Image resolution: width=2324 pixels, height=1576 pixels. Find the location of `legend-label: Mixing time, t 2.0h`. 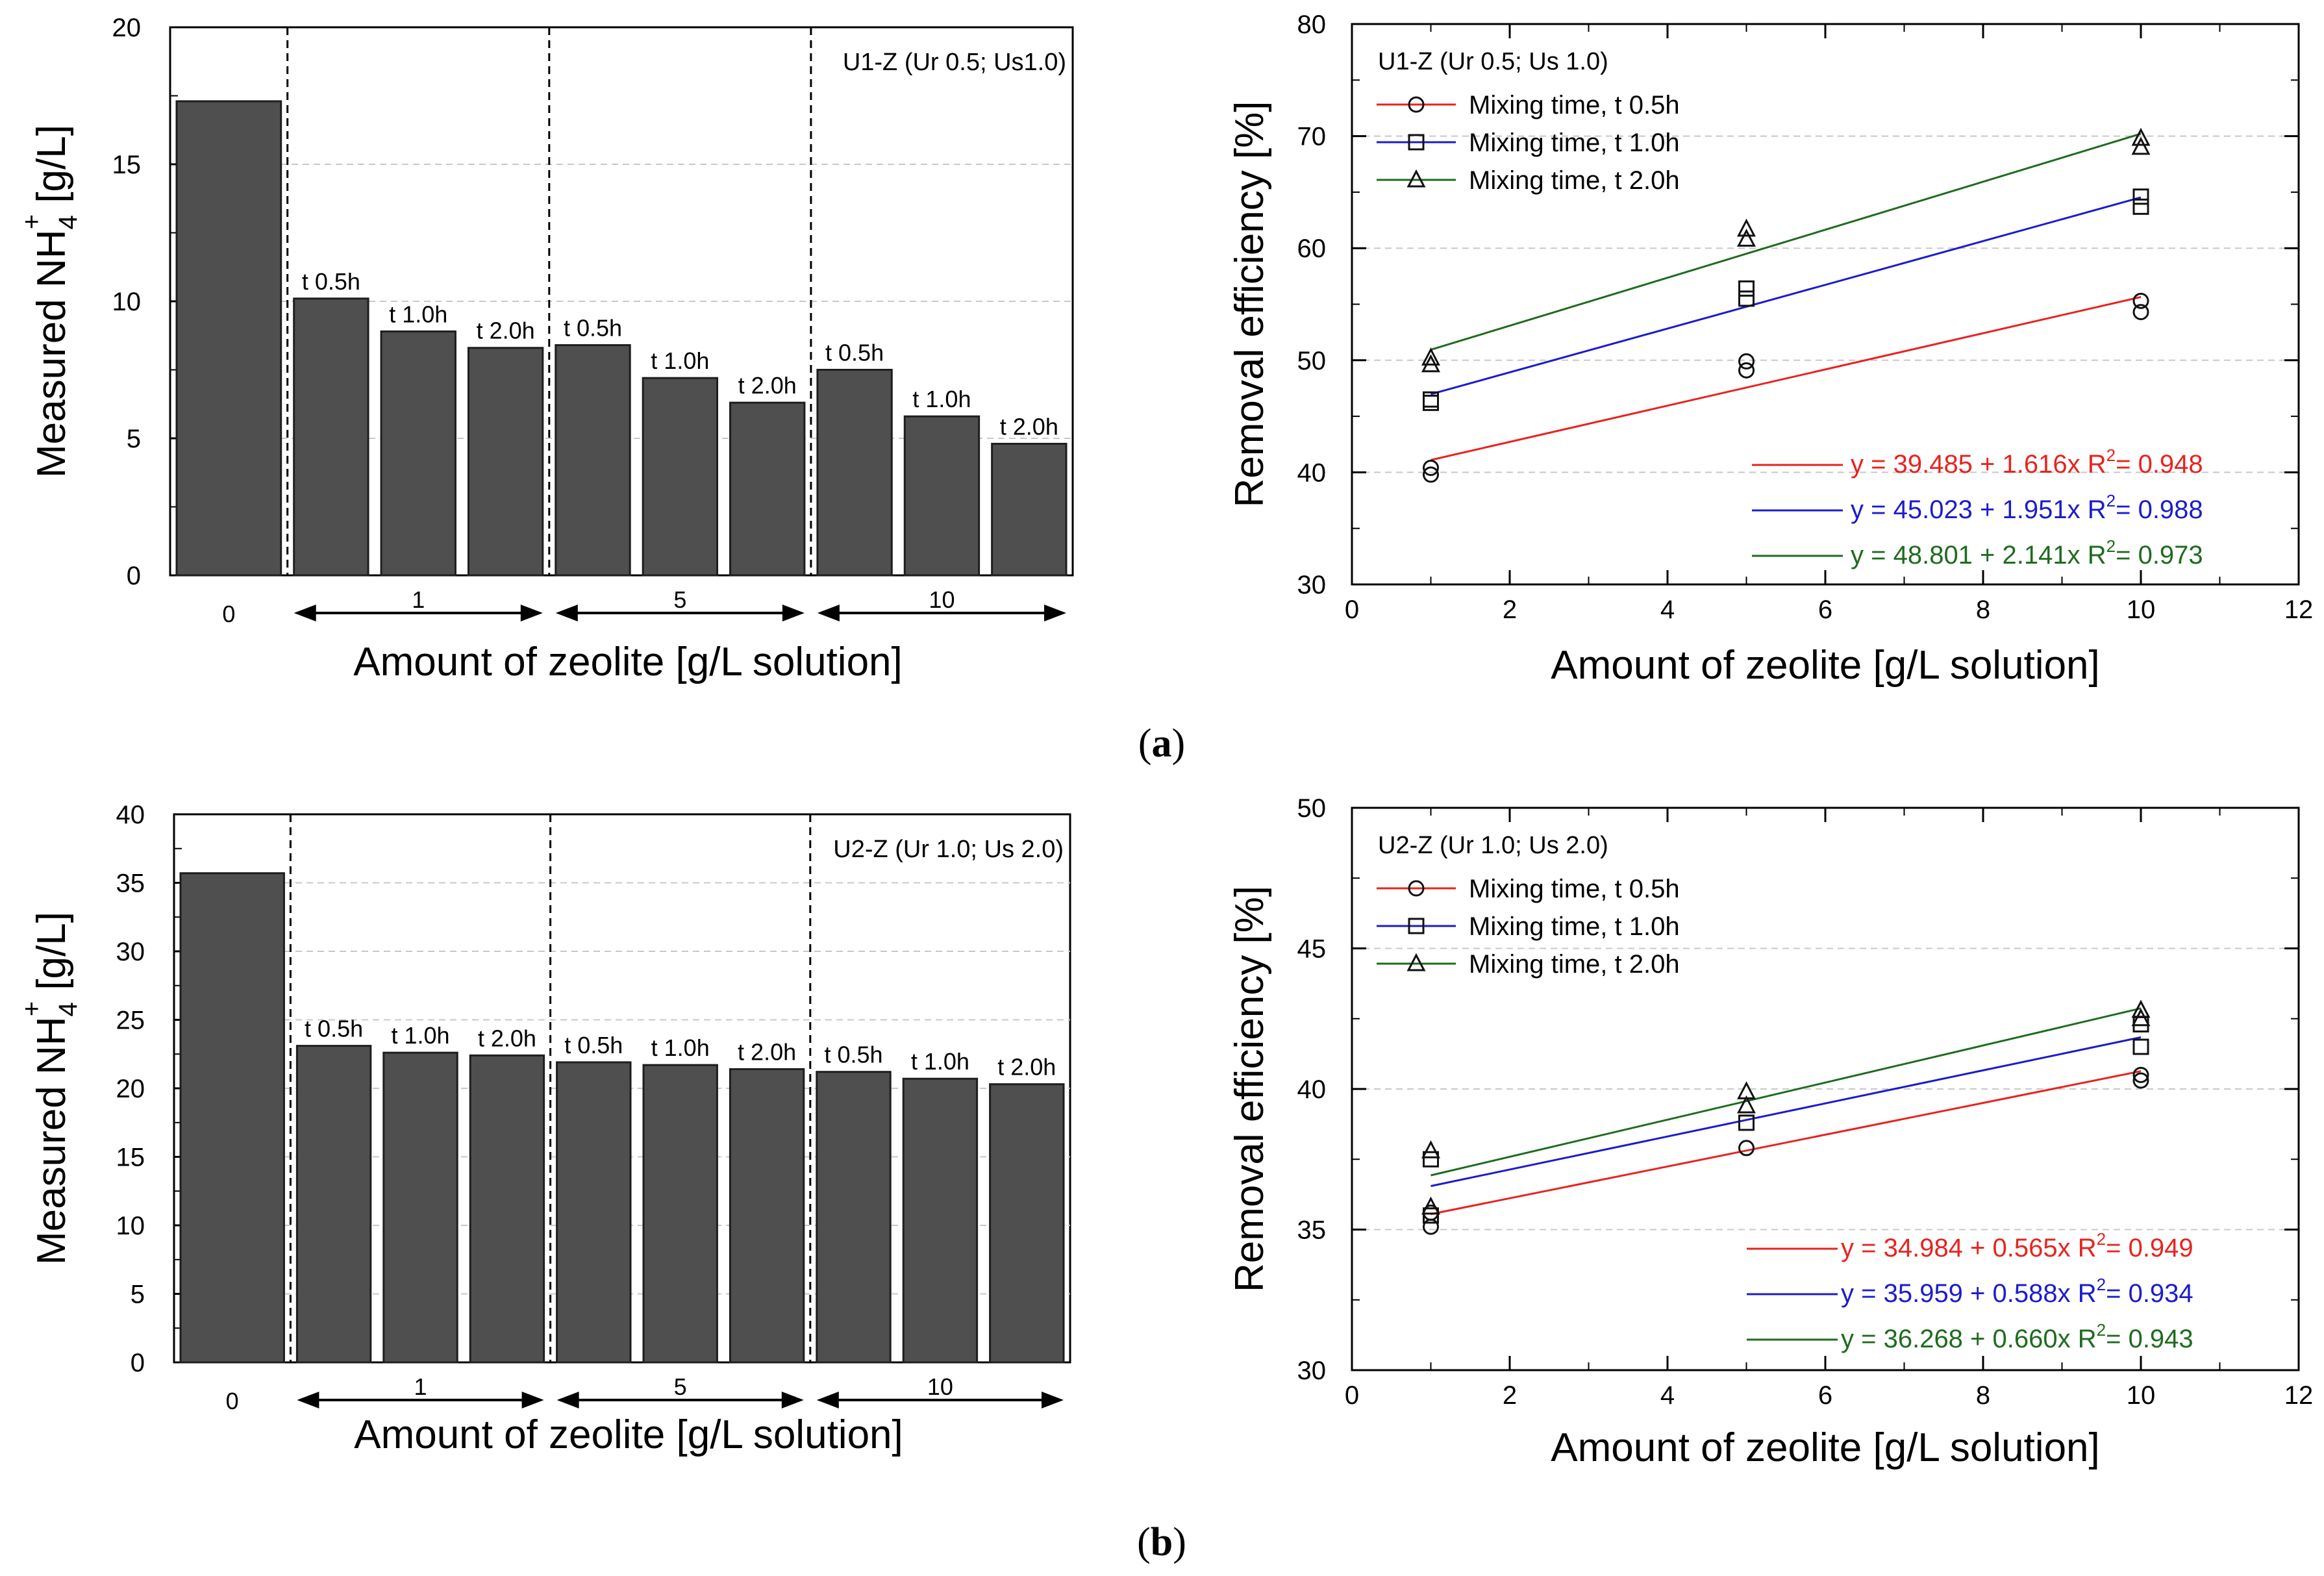

legend-label: Mixing time, t 2.0h is located at coordinates (1574, 181).